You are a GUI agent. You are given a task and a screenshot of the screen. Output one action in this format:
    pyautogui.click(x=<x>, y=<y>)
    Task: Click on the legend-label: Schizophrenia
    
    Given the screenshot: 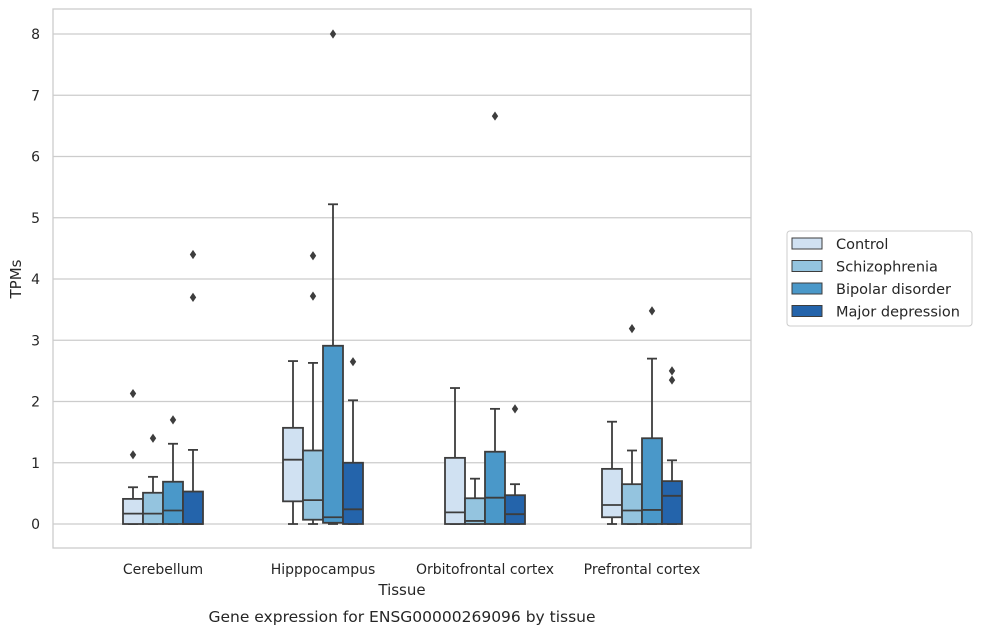 What is the action you would take?
    pyautogui.click(x=887, y=268)
    